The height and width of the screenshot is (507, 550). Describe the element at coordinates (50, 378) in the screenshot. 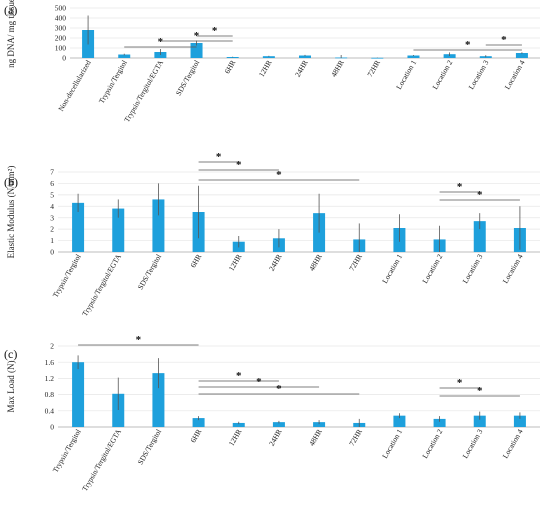

I see `y-tick-label: 1.2` at that location.